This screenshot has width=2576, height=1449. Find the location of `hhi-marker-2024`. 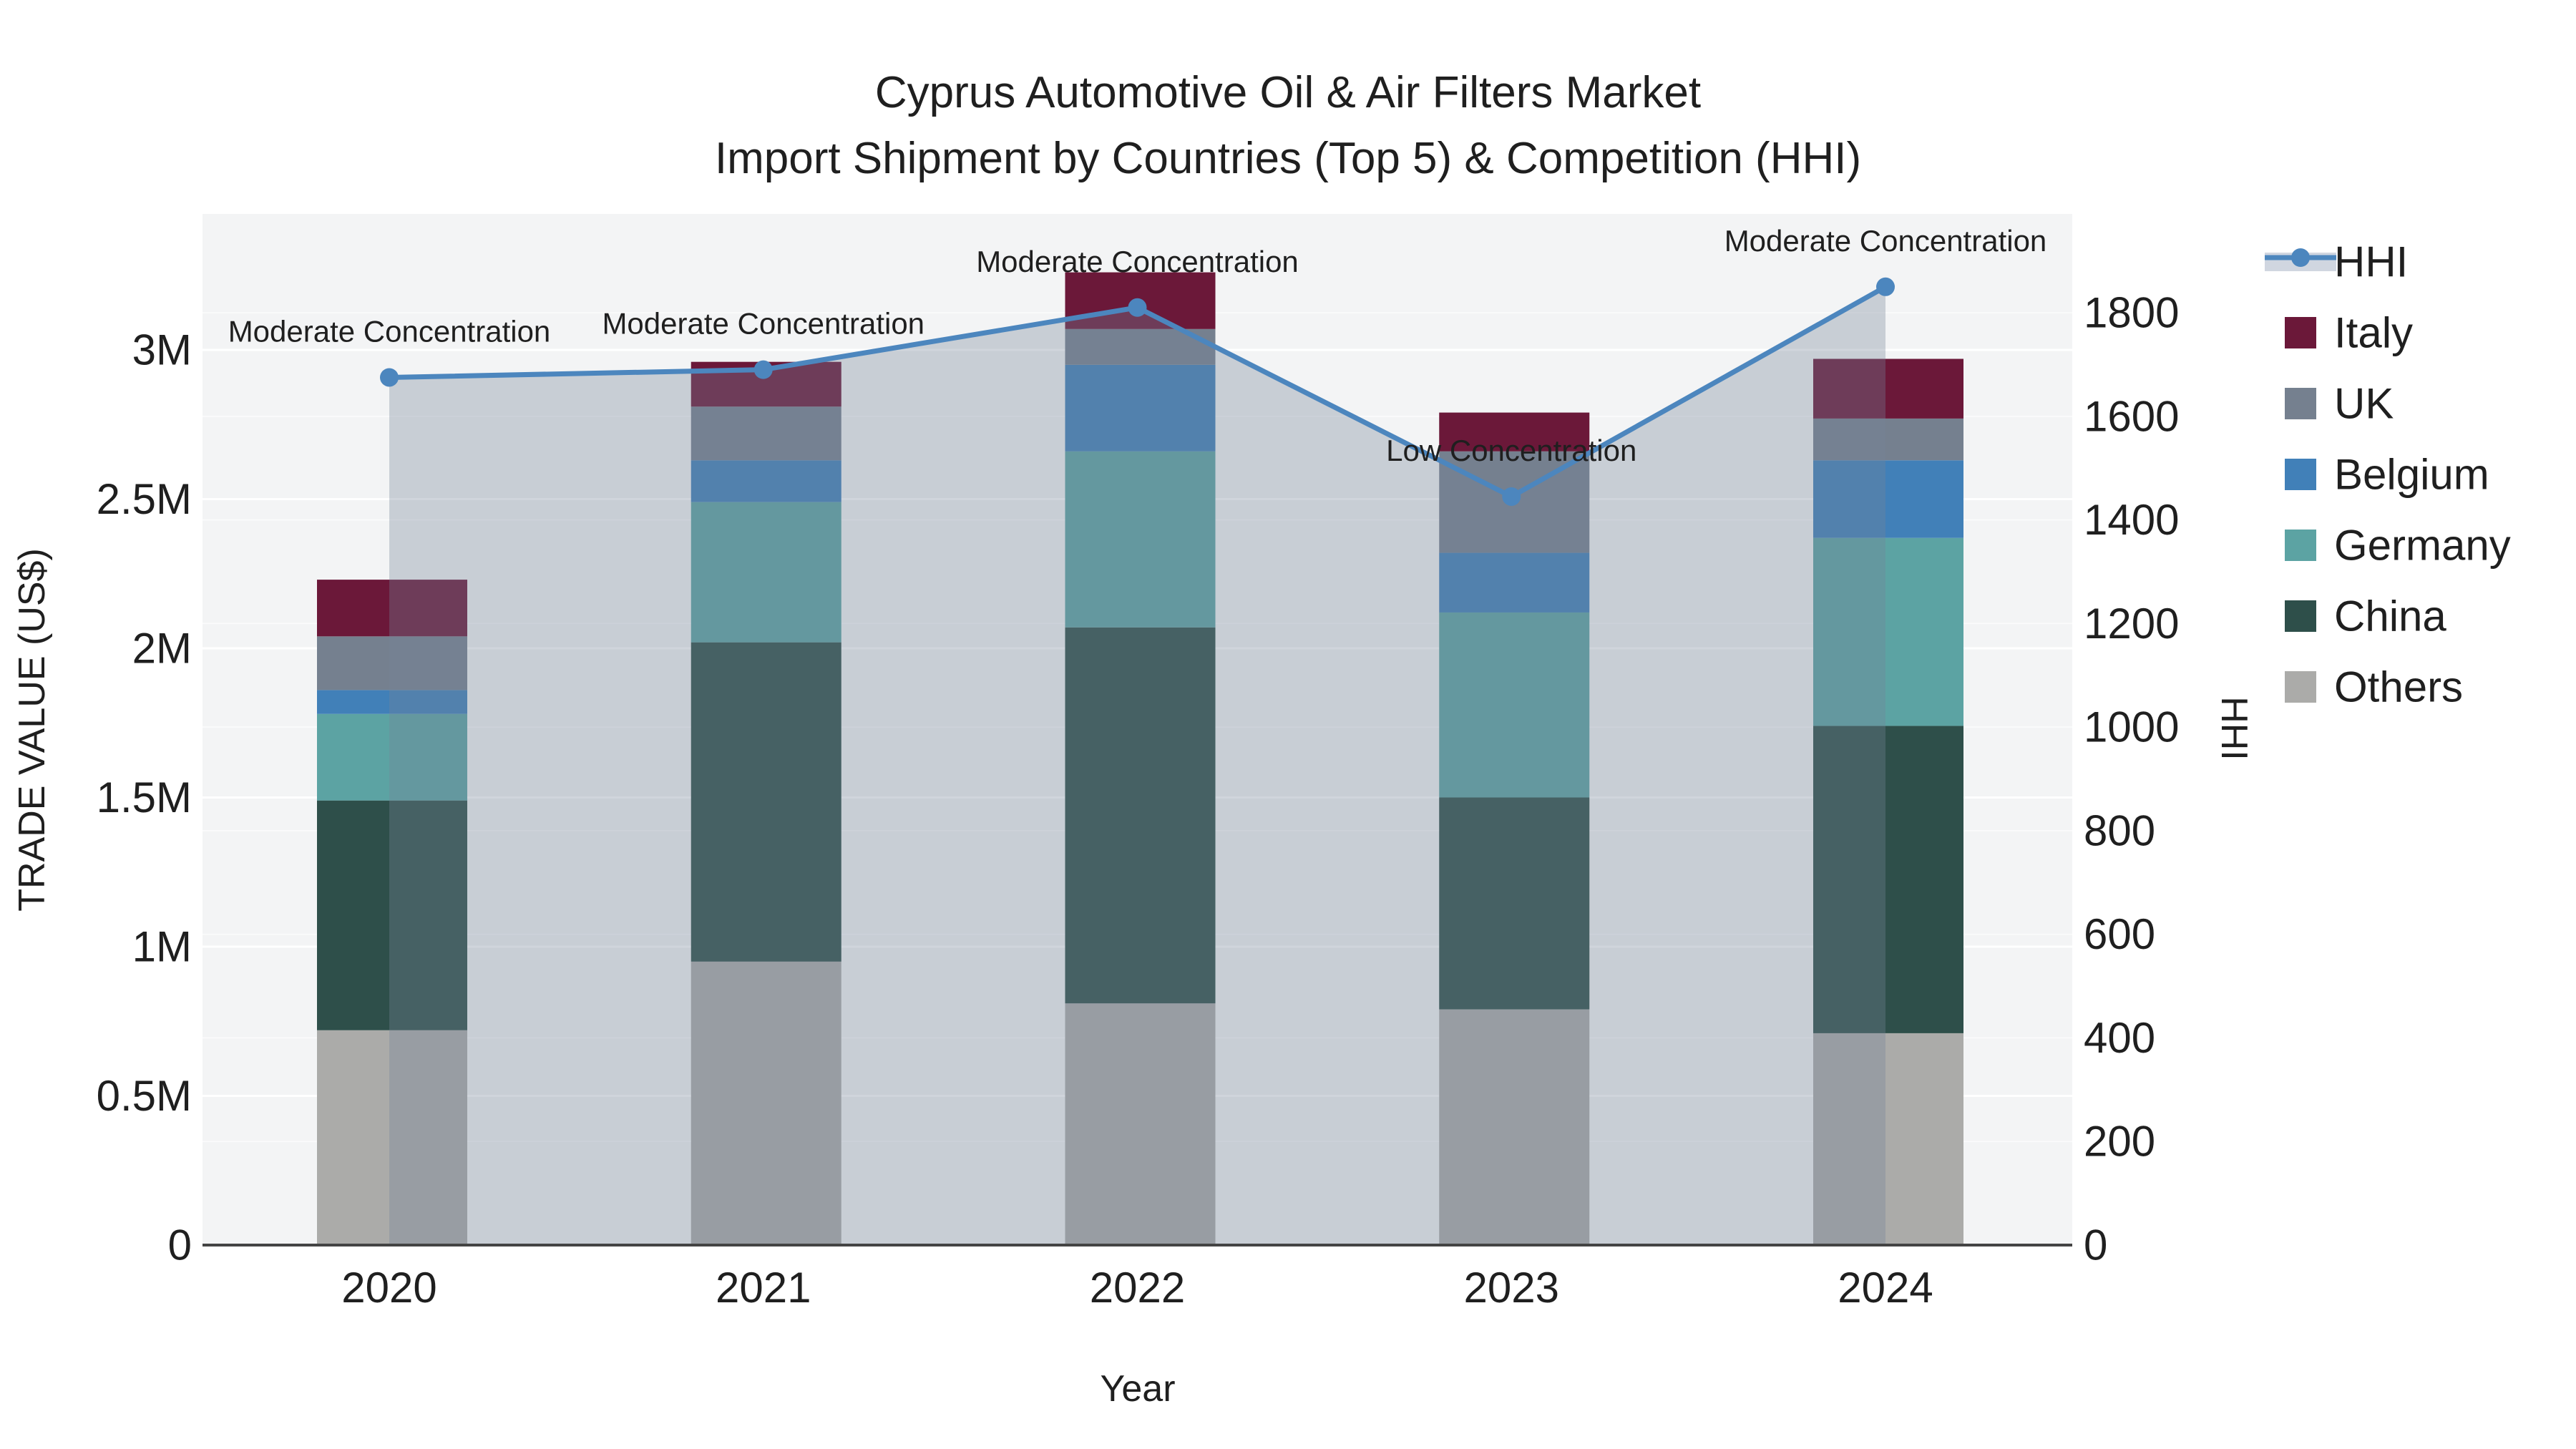

hhi-marker-2024 is located at coordinates (1885, 286).